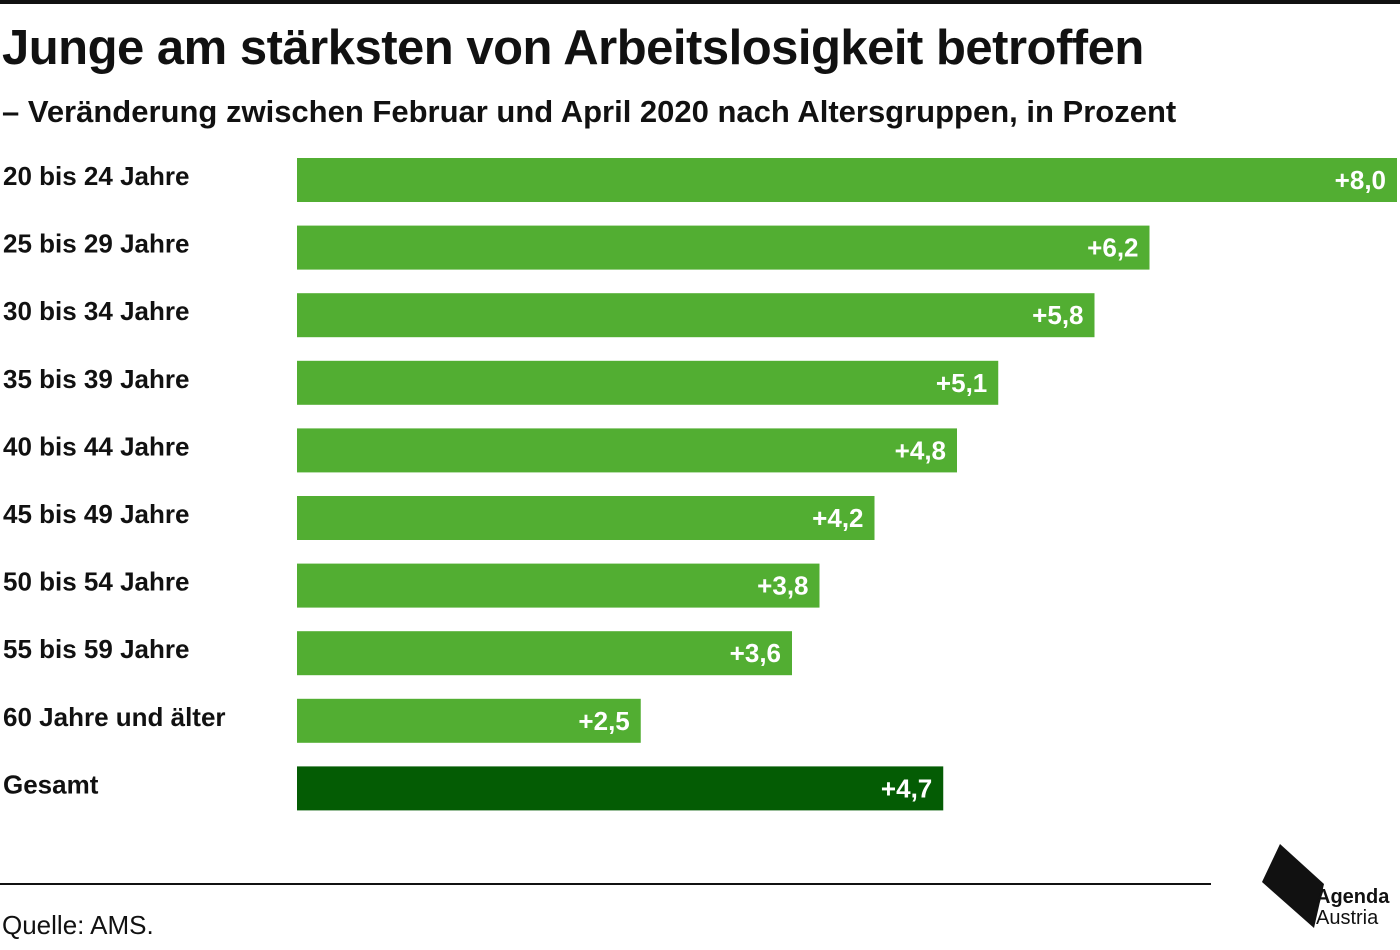 This screenshot has width=1400, height=950. Describe the element at coordinates (96, 514) in the screenshot. I see `category-label: 45 bis 49 Jahre` at that location.